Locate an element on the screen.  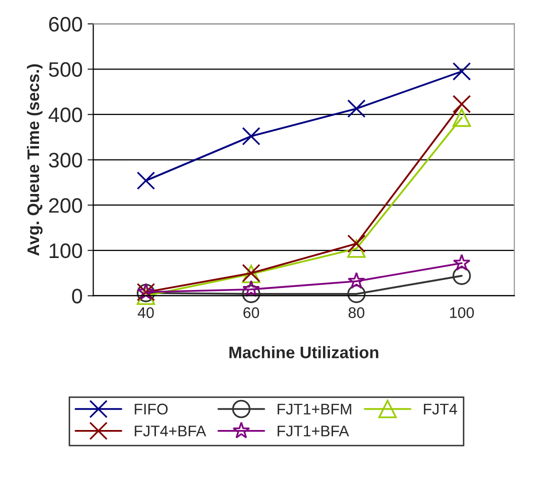
legend-label: FJT4+BFA is located at coordinates (170, 431).